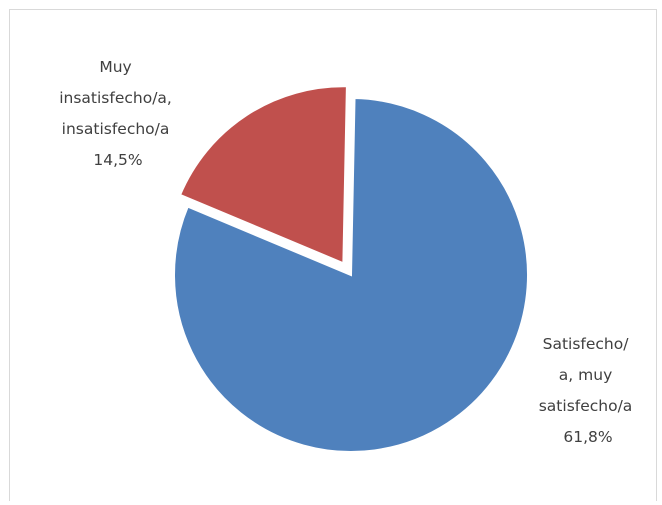  Describe the element at coordinates (263, 175) in the screenshot. I see `slice-insatisfecho` at that location.